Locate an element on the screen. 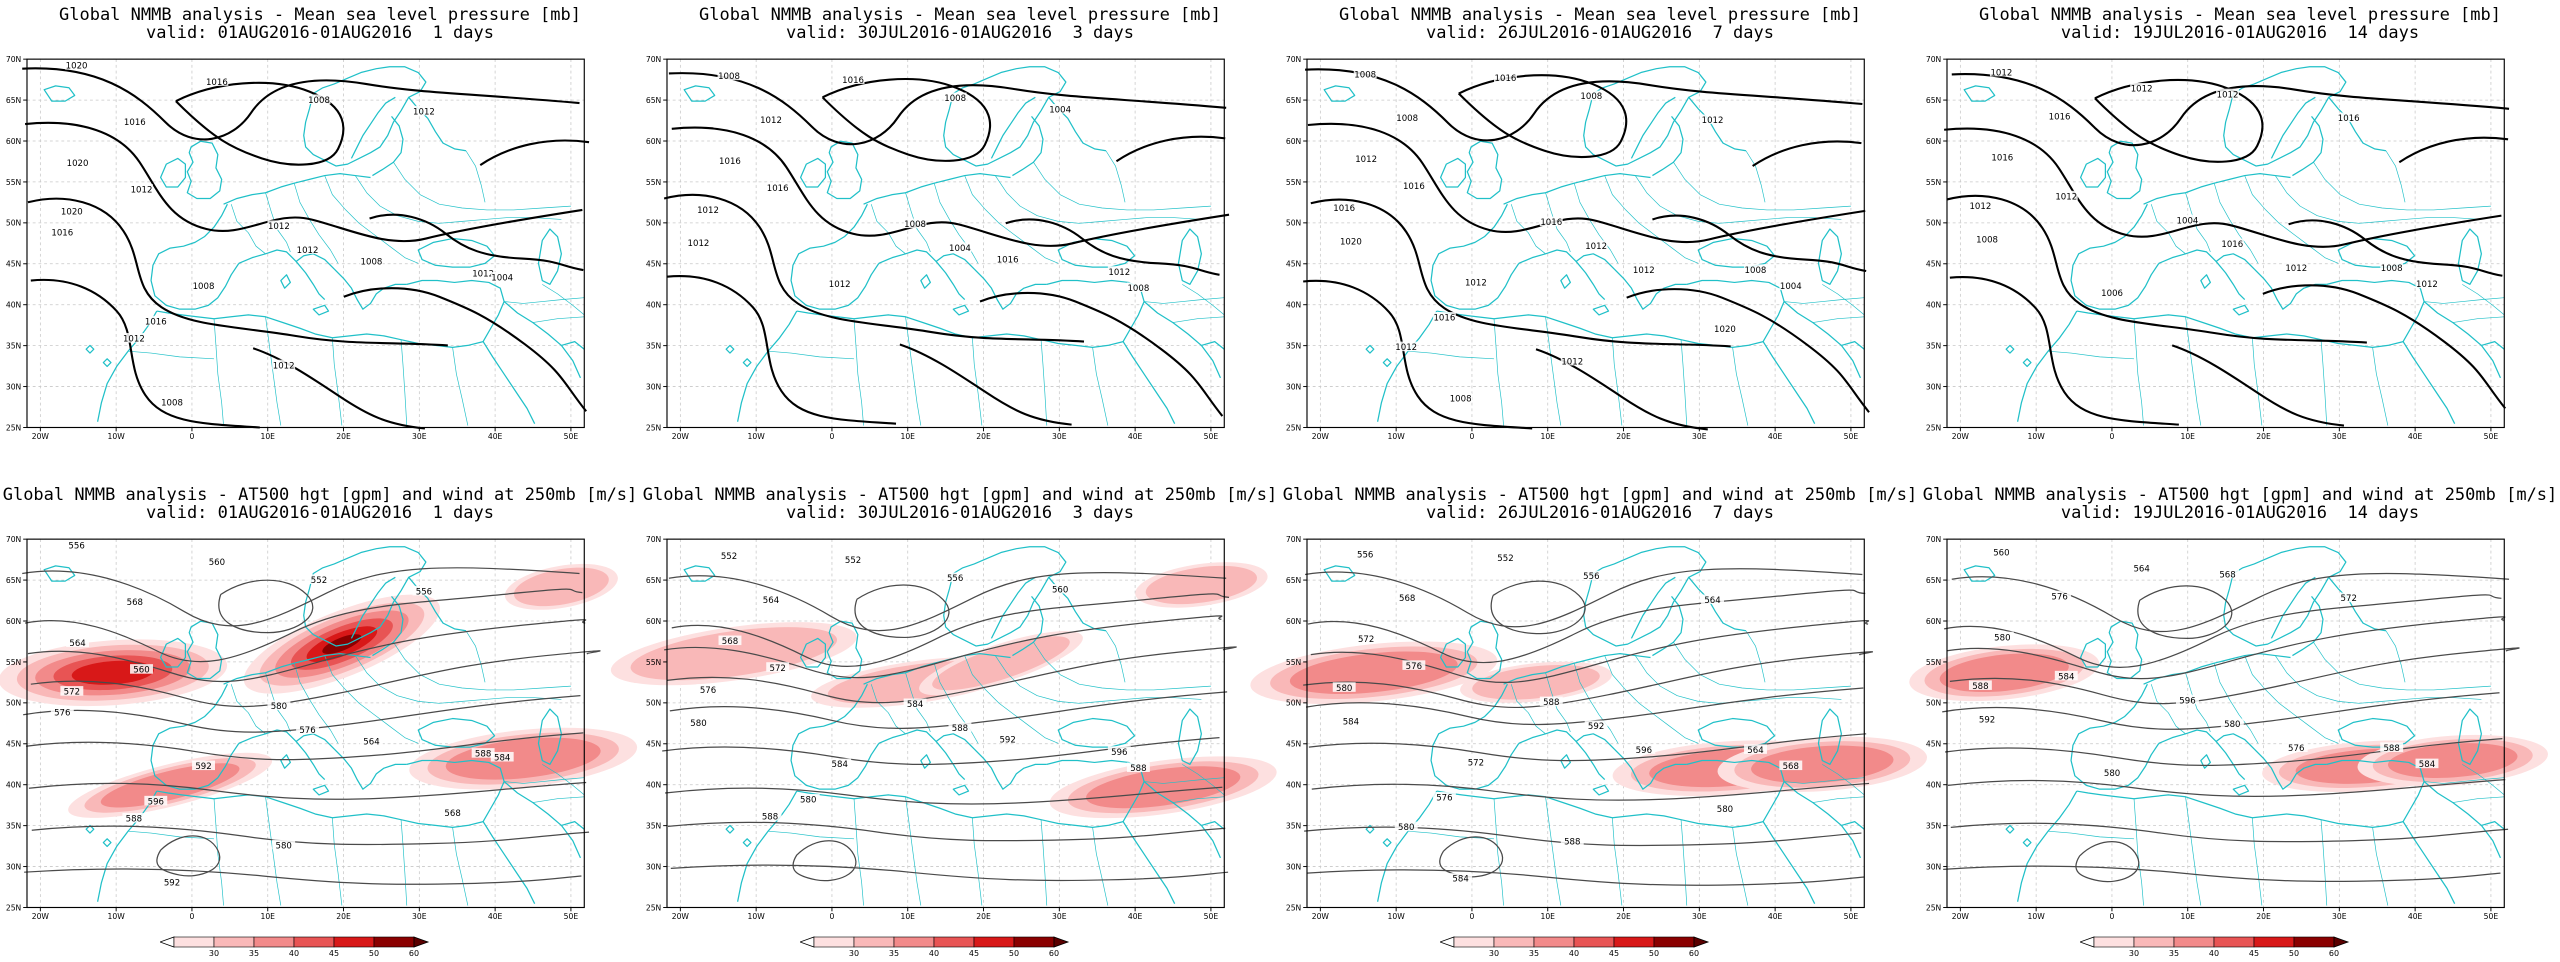 The width and height of the screenshot is (2560, 962). lon-tick-label: 20E is located at coordinates (343, 916).